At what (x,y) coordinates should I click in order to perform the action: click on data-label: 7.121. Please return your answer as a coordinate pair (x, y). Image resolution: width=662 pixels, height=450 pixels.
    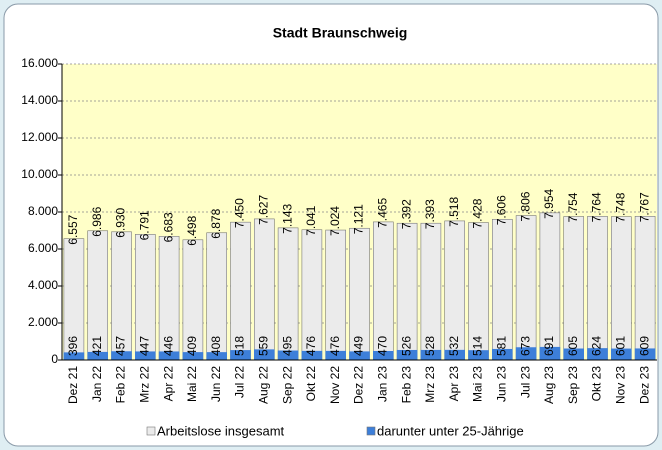
    Looking at the image, I should click on (359, 219).